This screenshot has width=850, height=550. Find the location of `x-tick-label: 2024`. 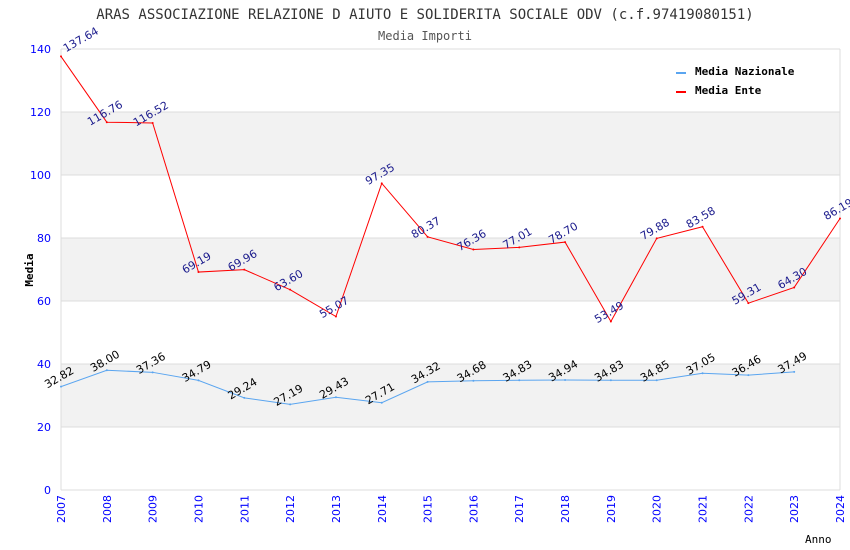

x-tick-label: 2024 is located at coordinates (840, 509).